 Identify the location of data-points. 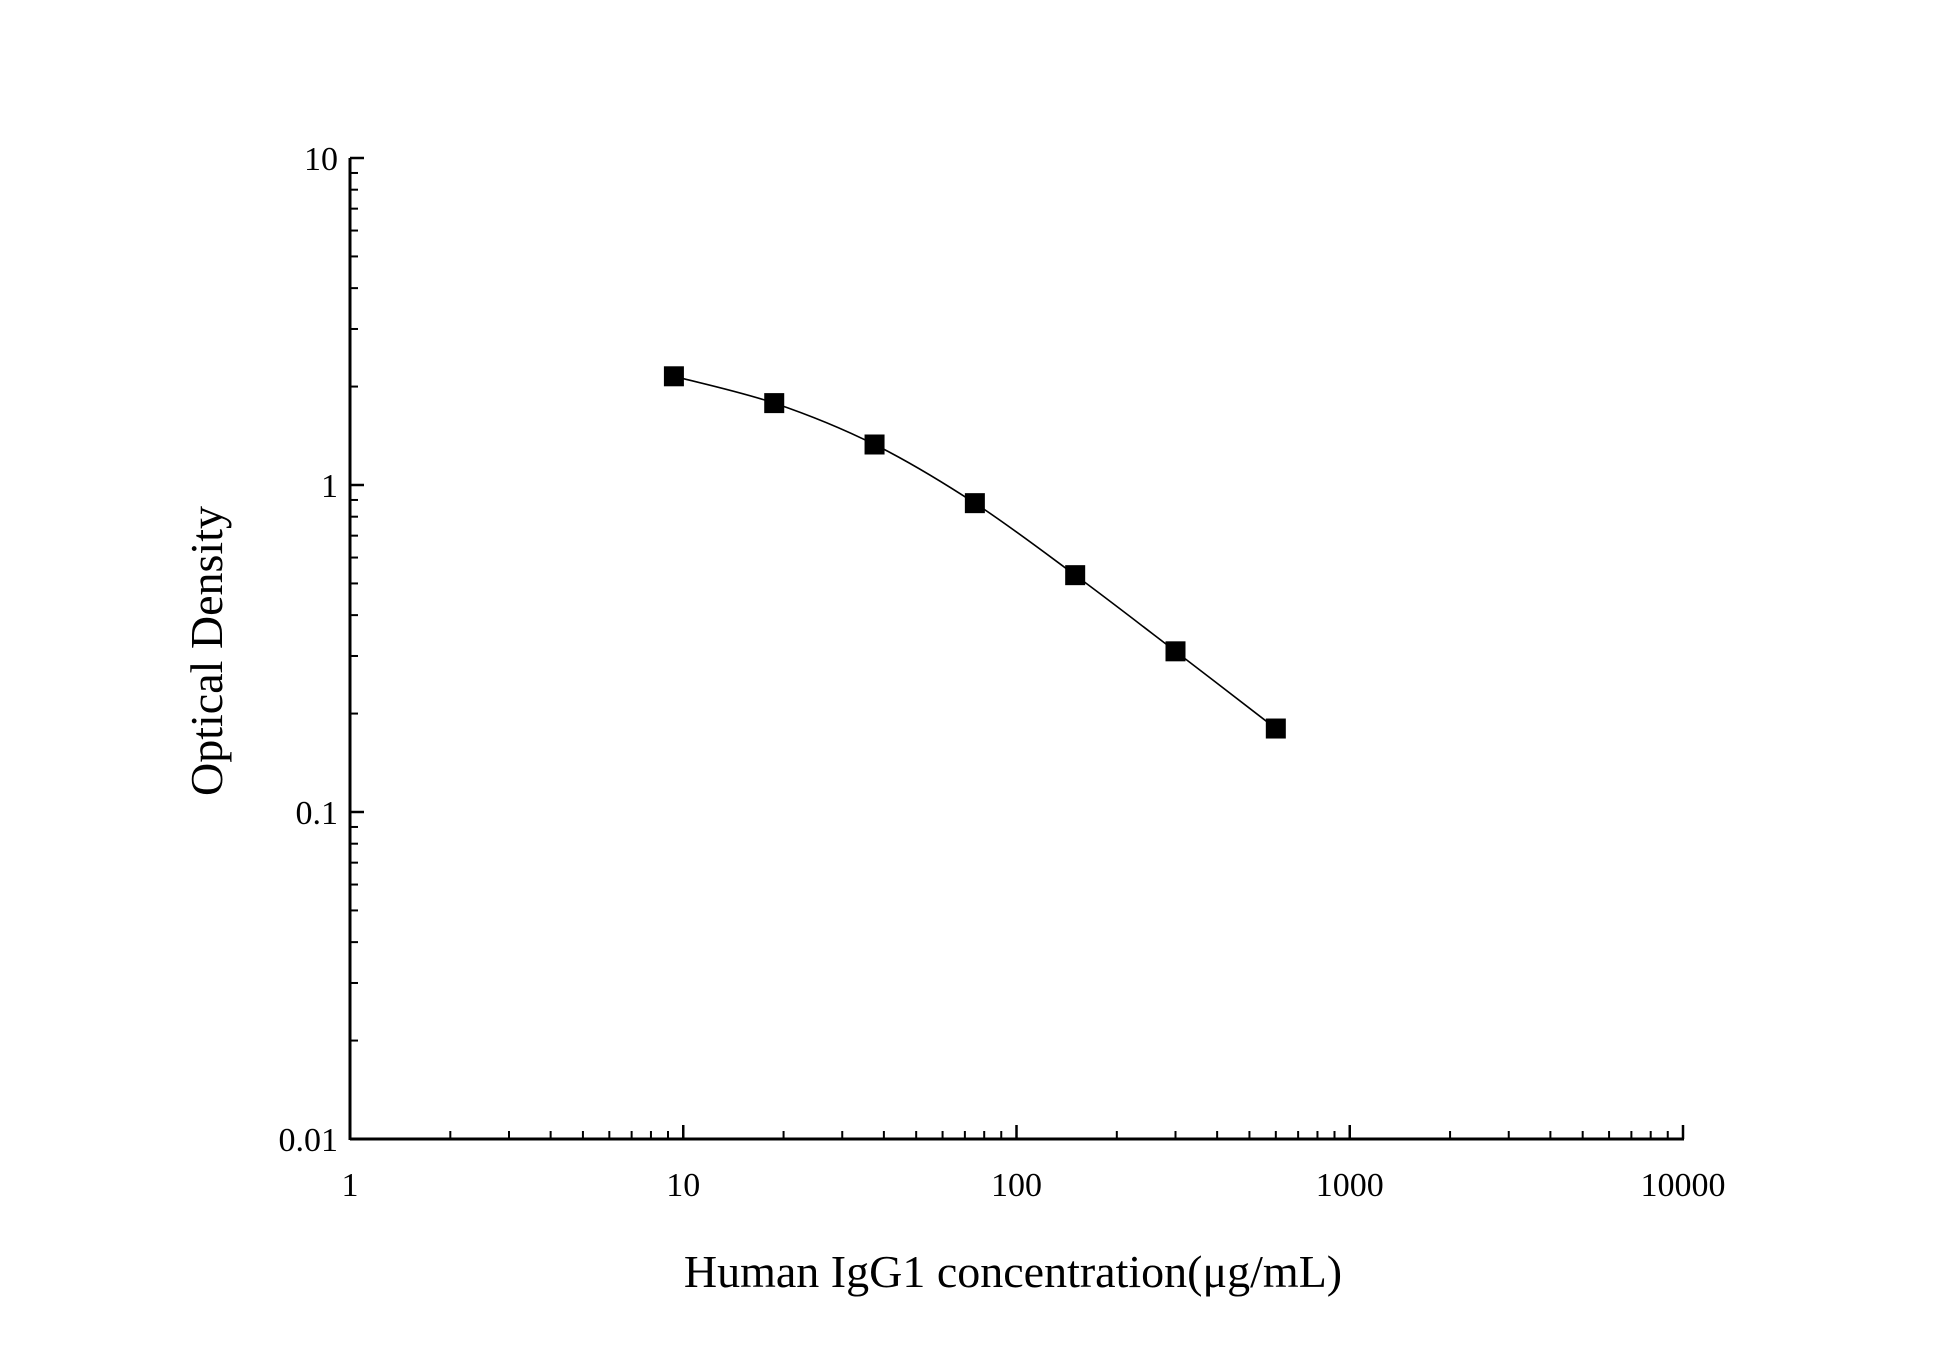
(974, 552).